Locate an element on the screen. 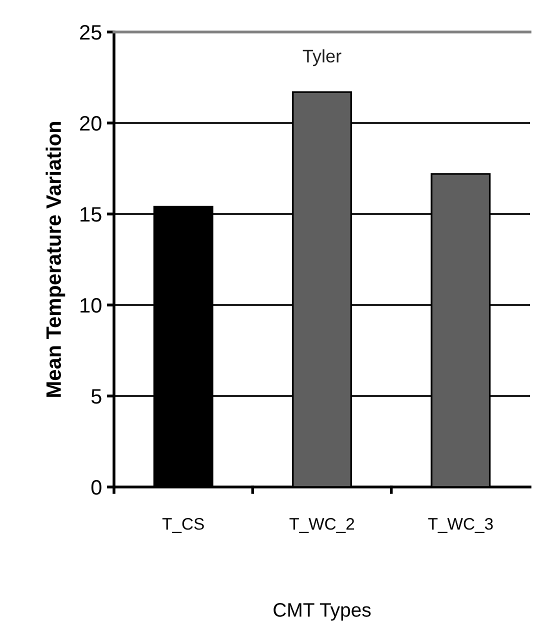  y-tick-label: 15 is located at coordinates (91, 214).